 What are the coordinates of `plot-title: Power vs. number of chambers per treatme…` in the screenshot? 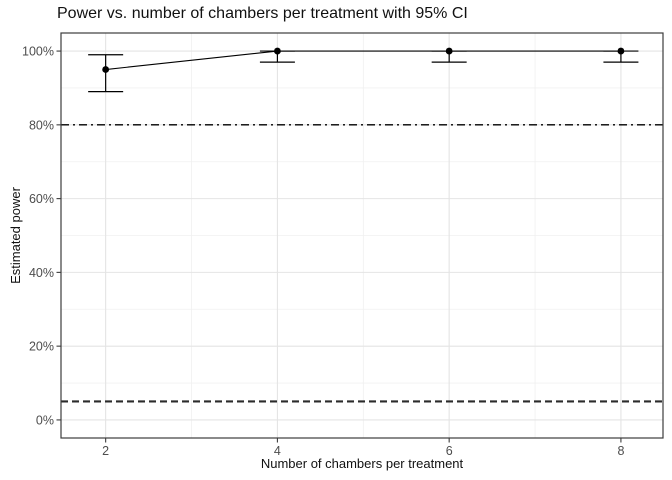 It's located at (262, 13).